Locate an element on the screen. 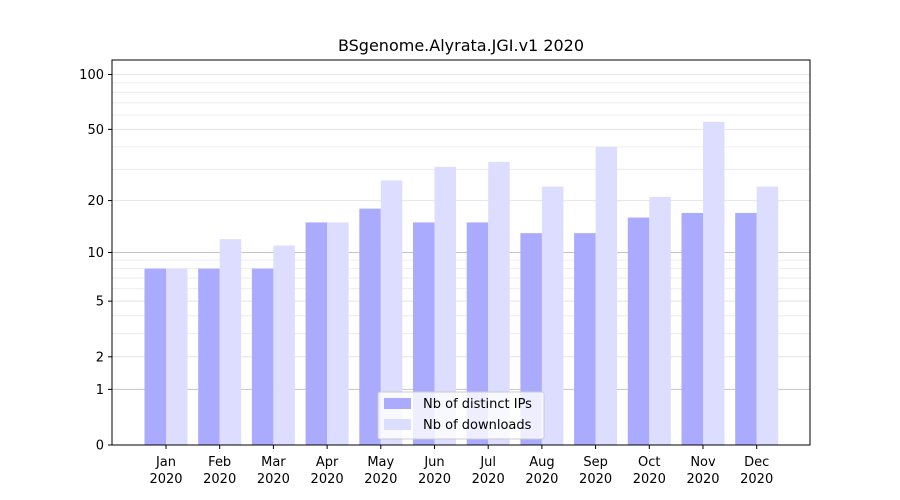 This screenshot has height=500, width=900. x-tick-label-month: Feb is located at coordinates (219, 462).